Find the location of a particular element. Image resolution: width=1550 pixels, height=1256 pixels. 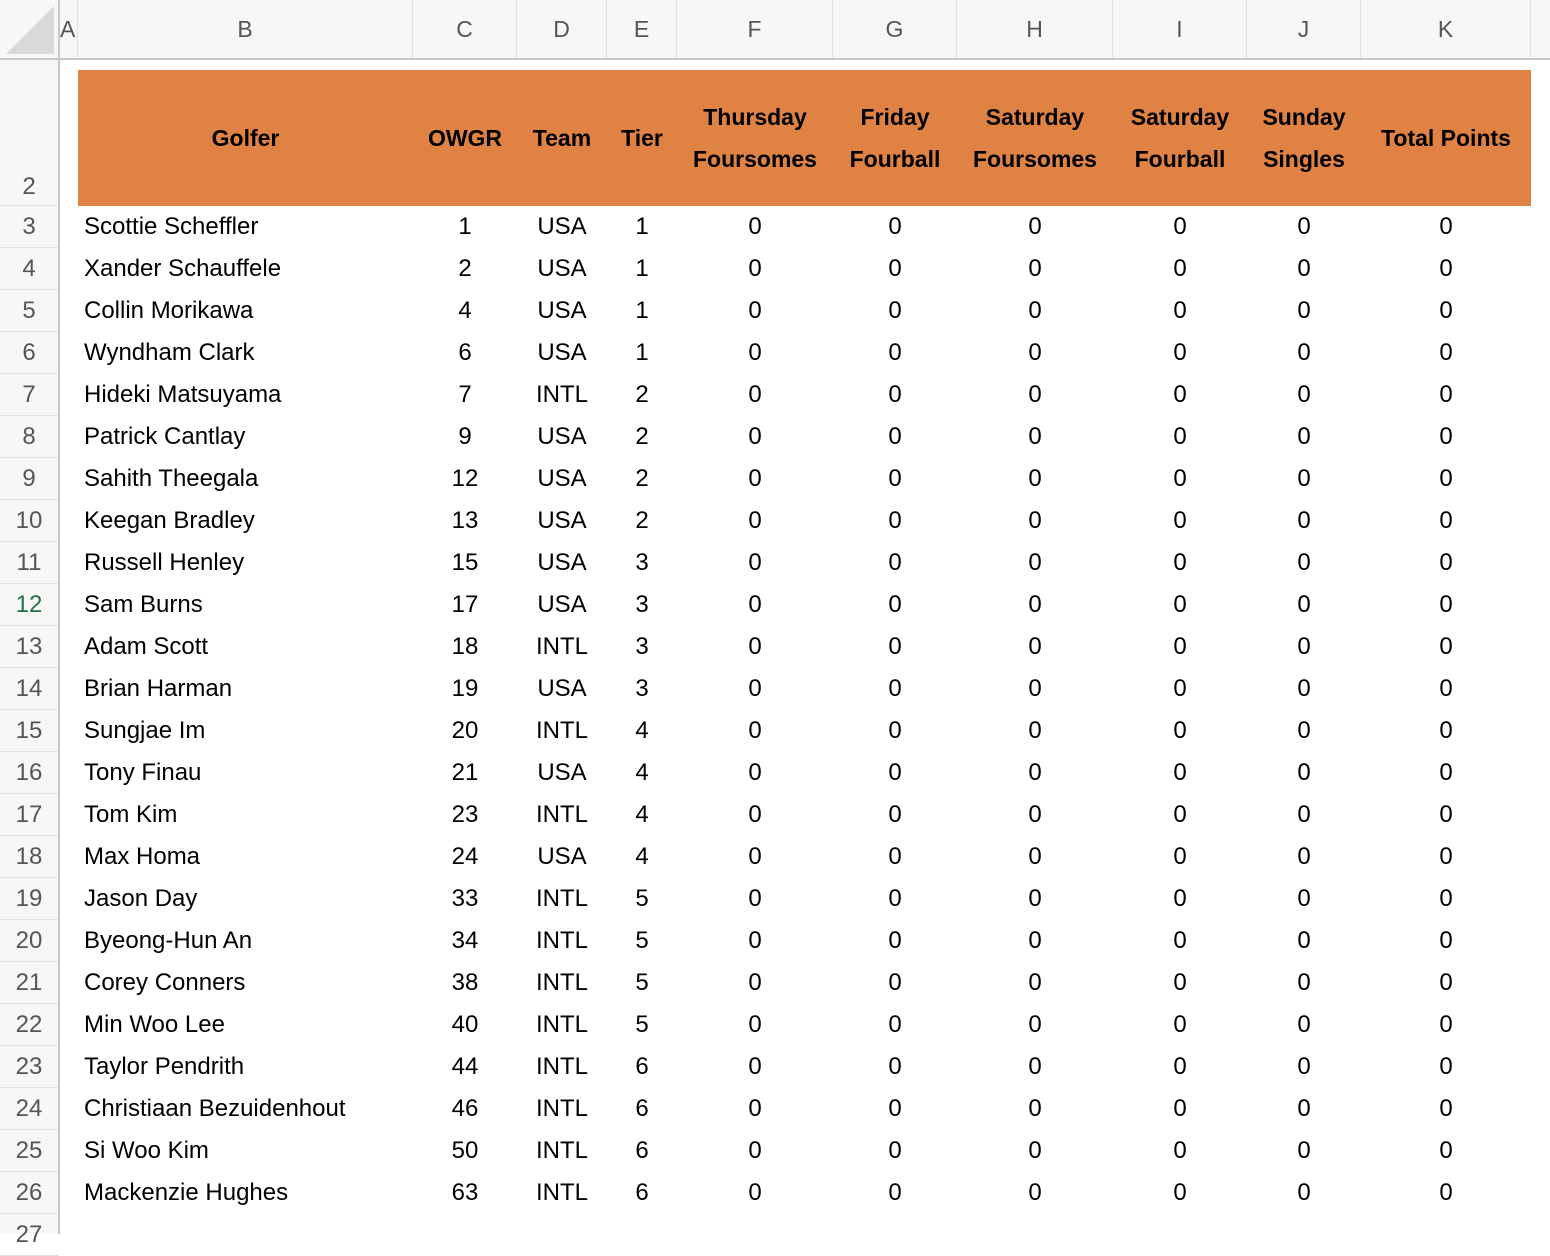

header-tier: Tier is located at coordinates (642, 138).